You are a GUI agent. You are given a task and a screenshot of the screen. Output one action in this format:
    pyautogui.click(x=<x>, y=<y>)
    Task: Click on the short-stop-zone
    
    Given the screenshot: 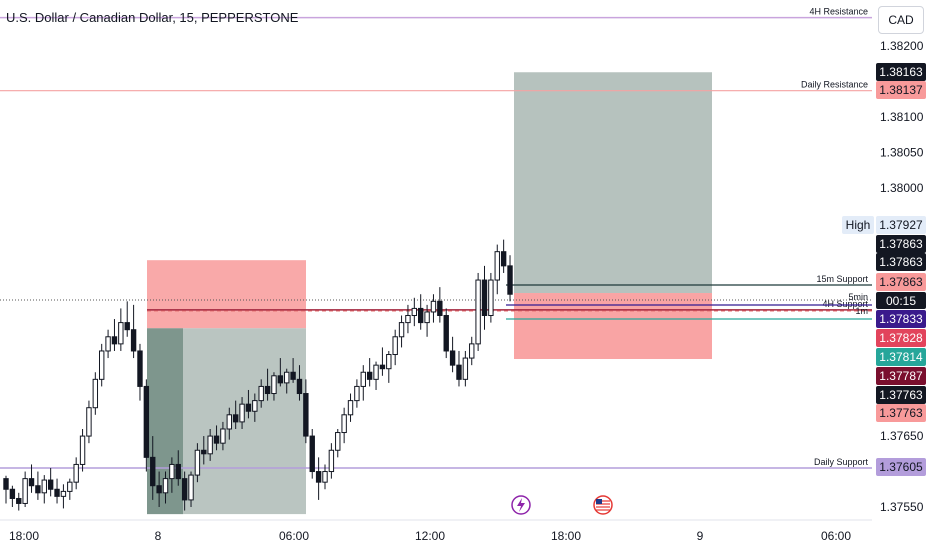 What is the action you would take?
    pyautogui.click(x=226, y=294)
    